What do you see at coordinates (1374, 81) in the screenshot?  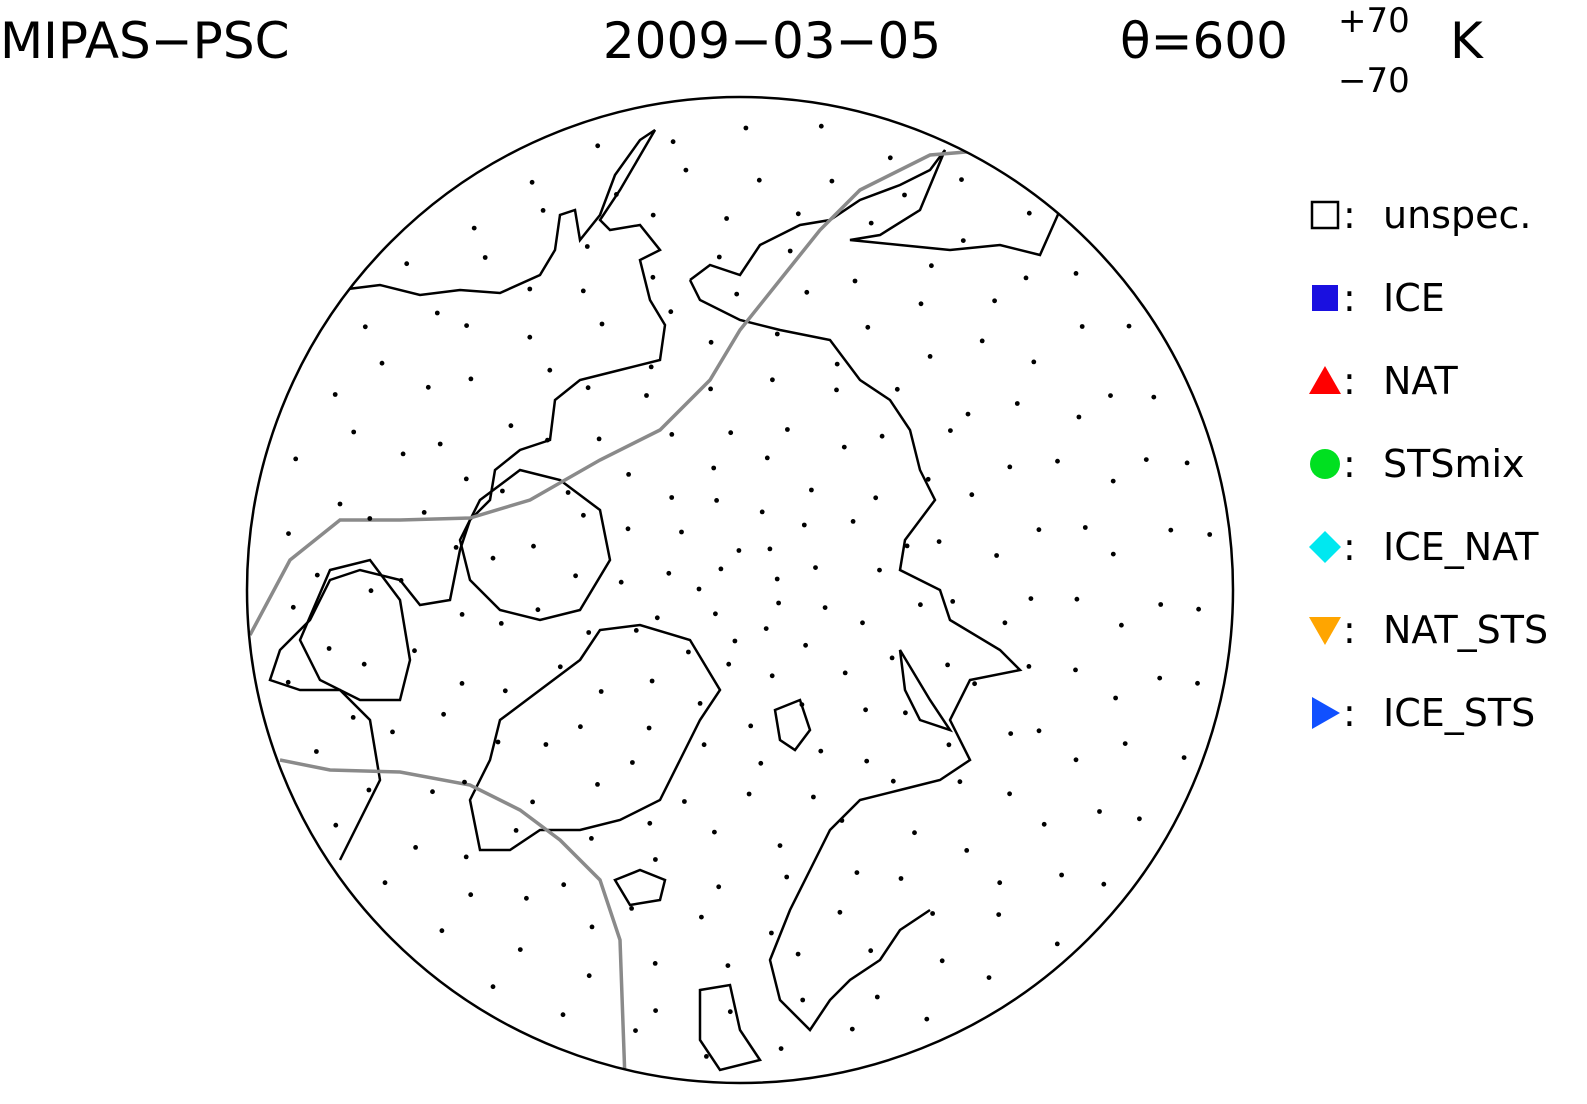 I see `theta-lower: −70` at bounding box center [1374, 81].